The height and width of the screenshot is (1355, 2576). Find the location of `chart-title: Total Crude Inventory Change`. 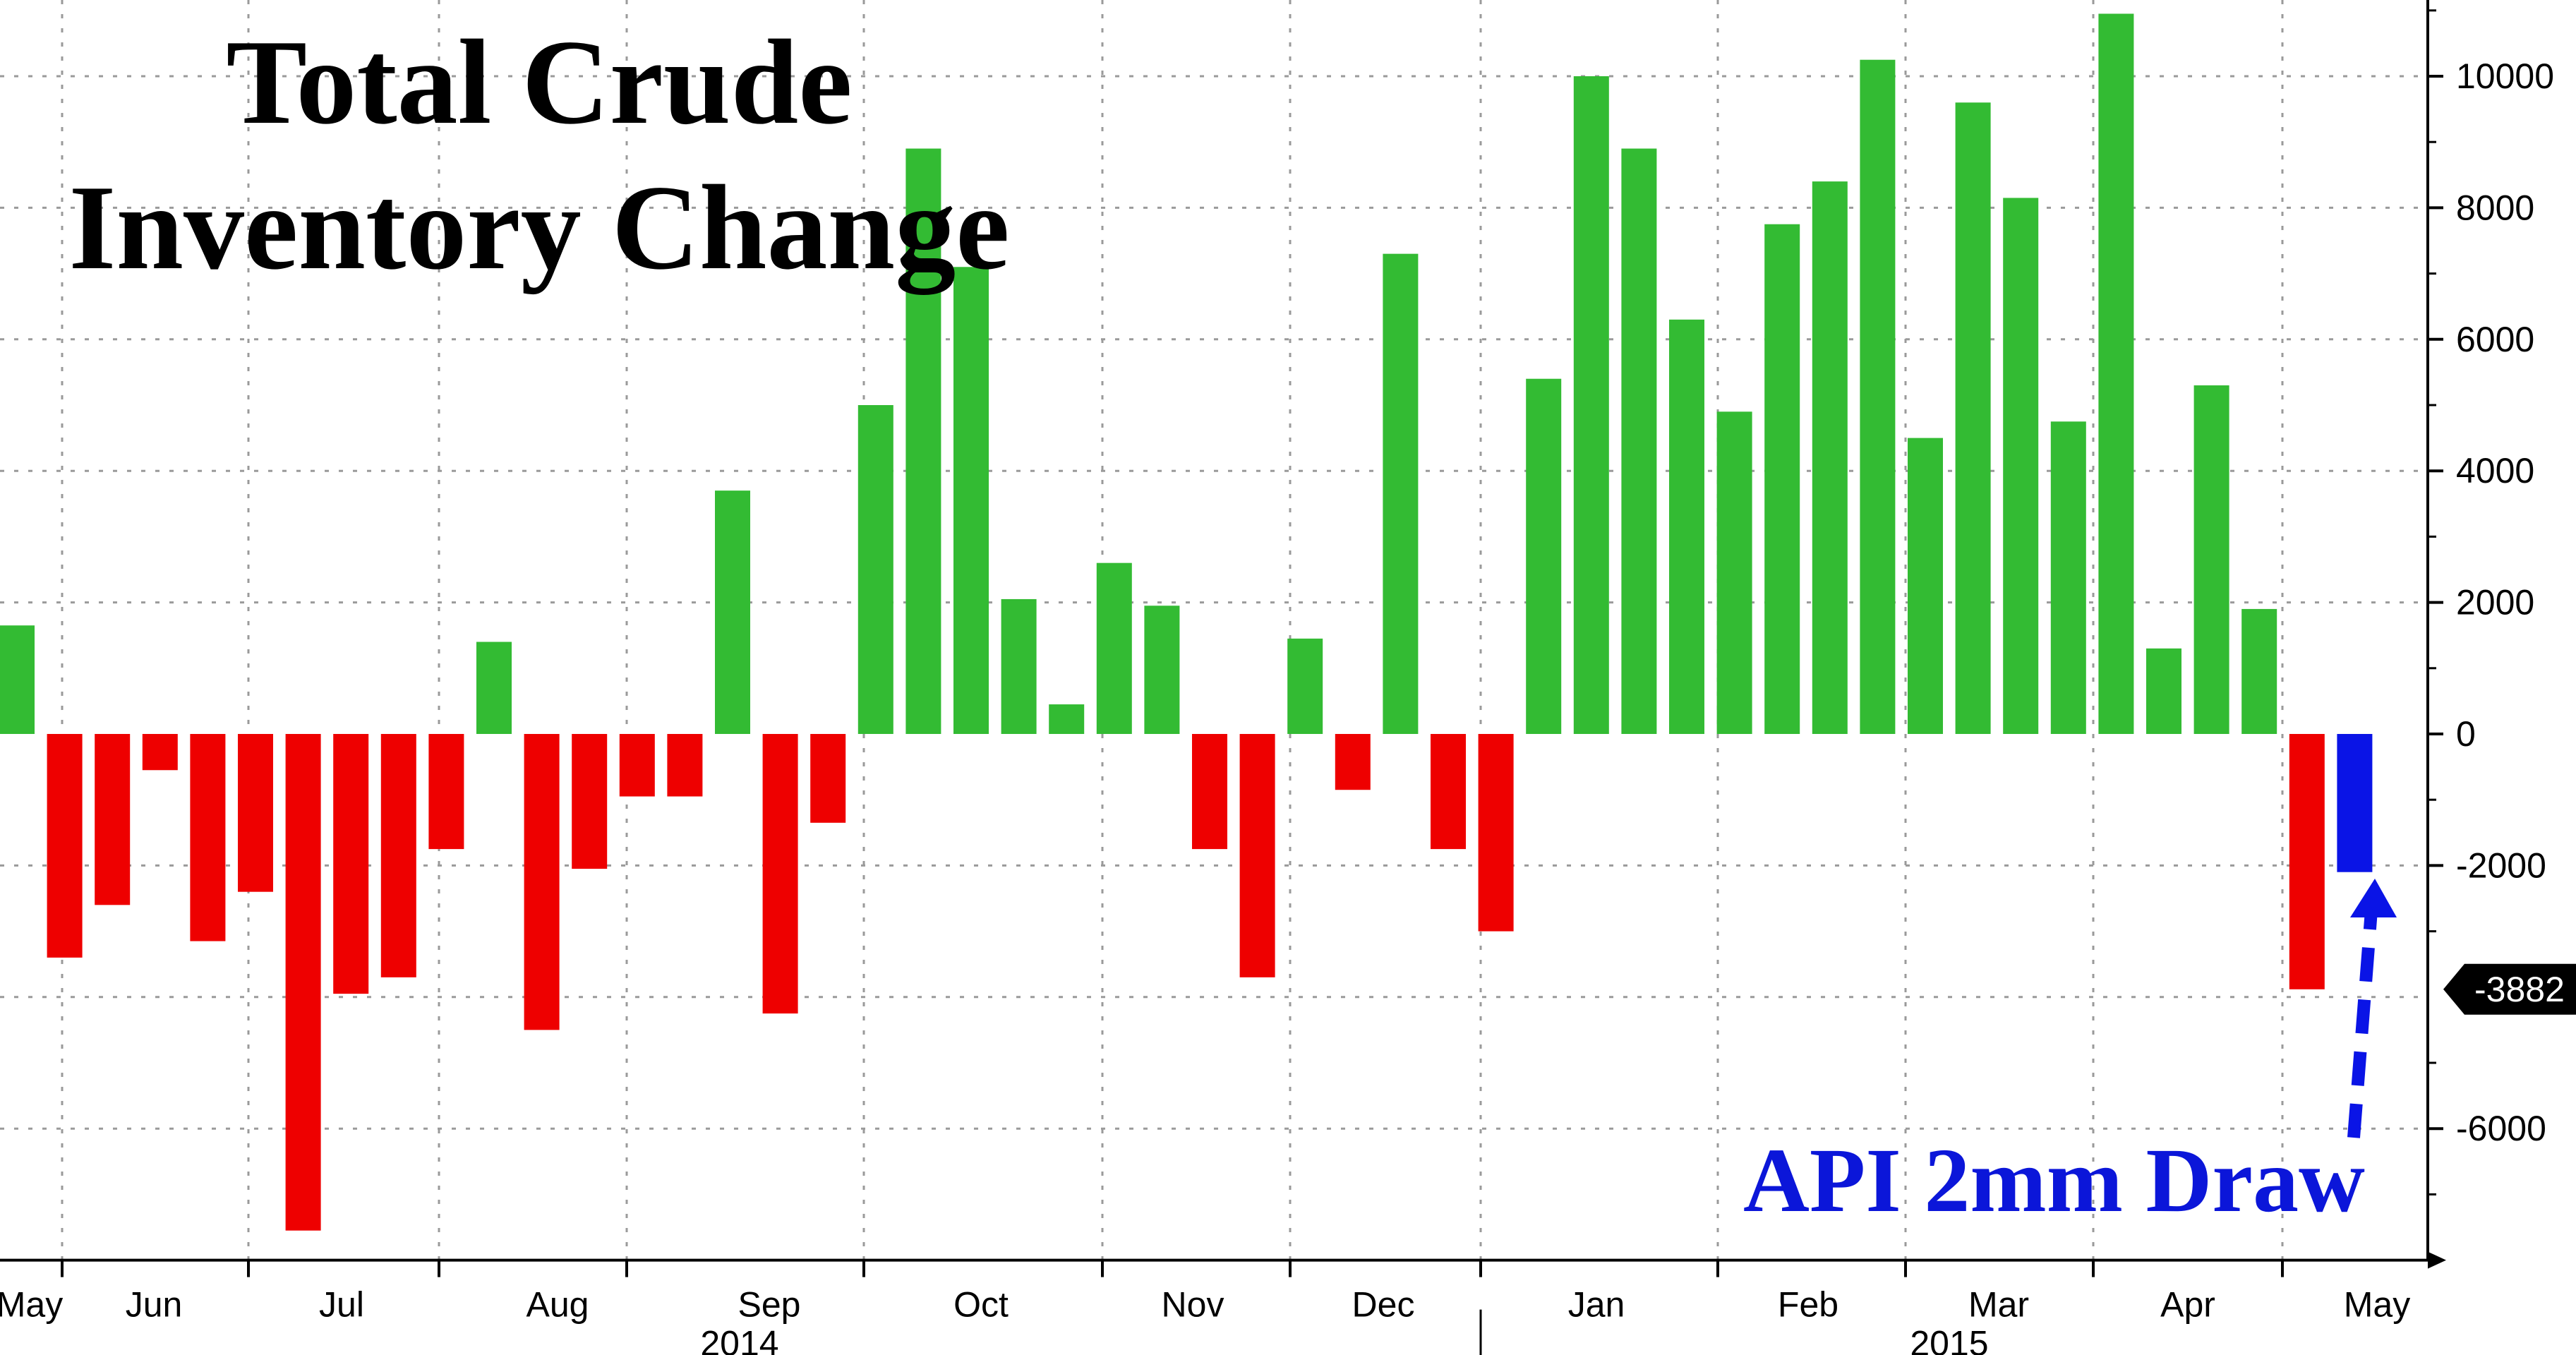

chart-title: Total Crude Inventory Change is located at coordinates (539, 155).